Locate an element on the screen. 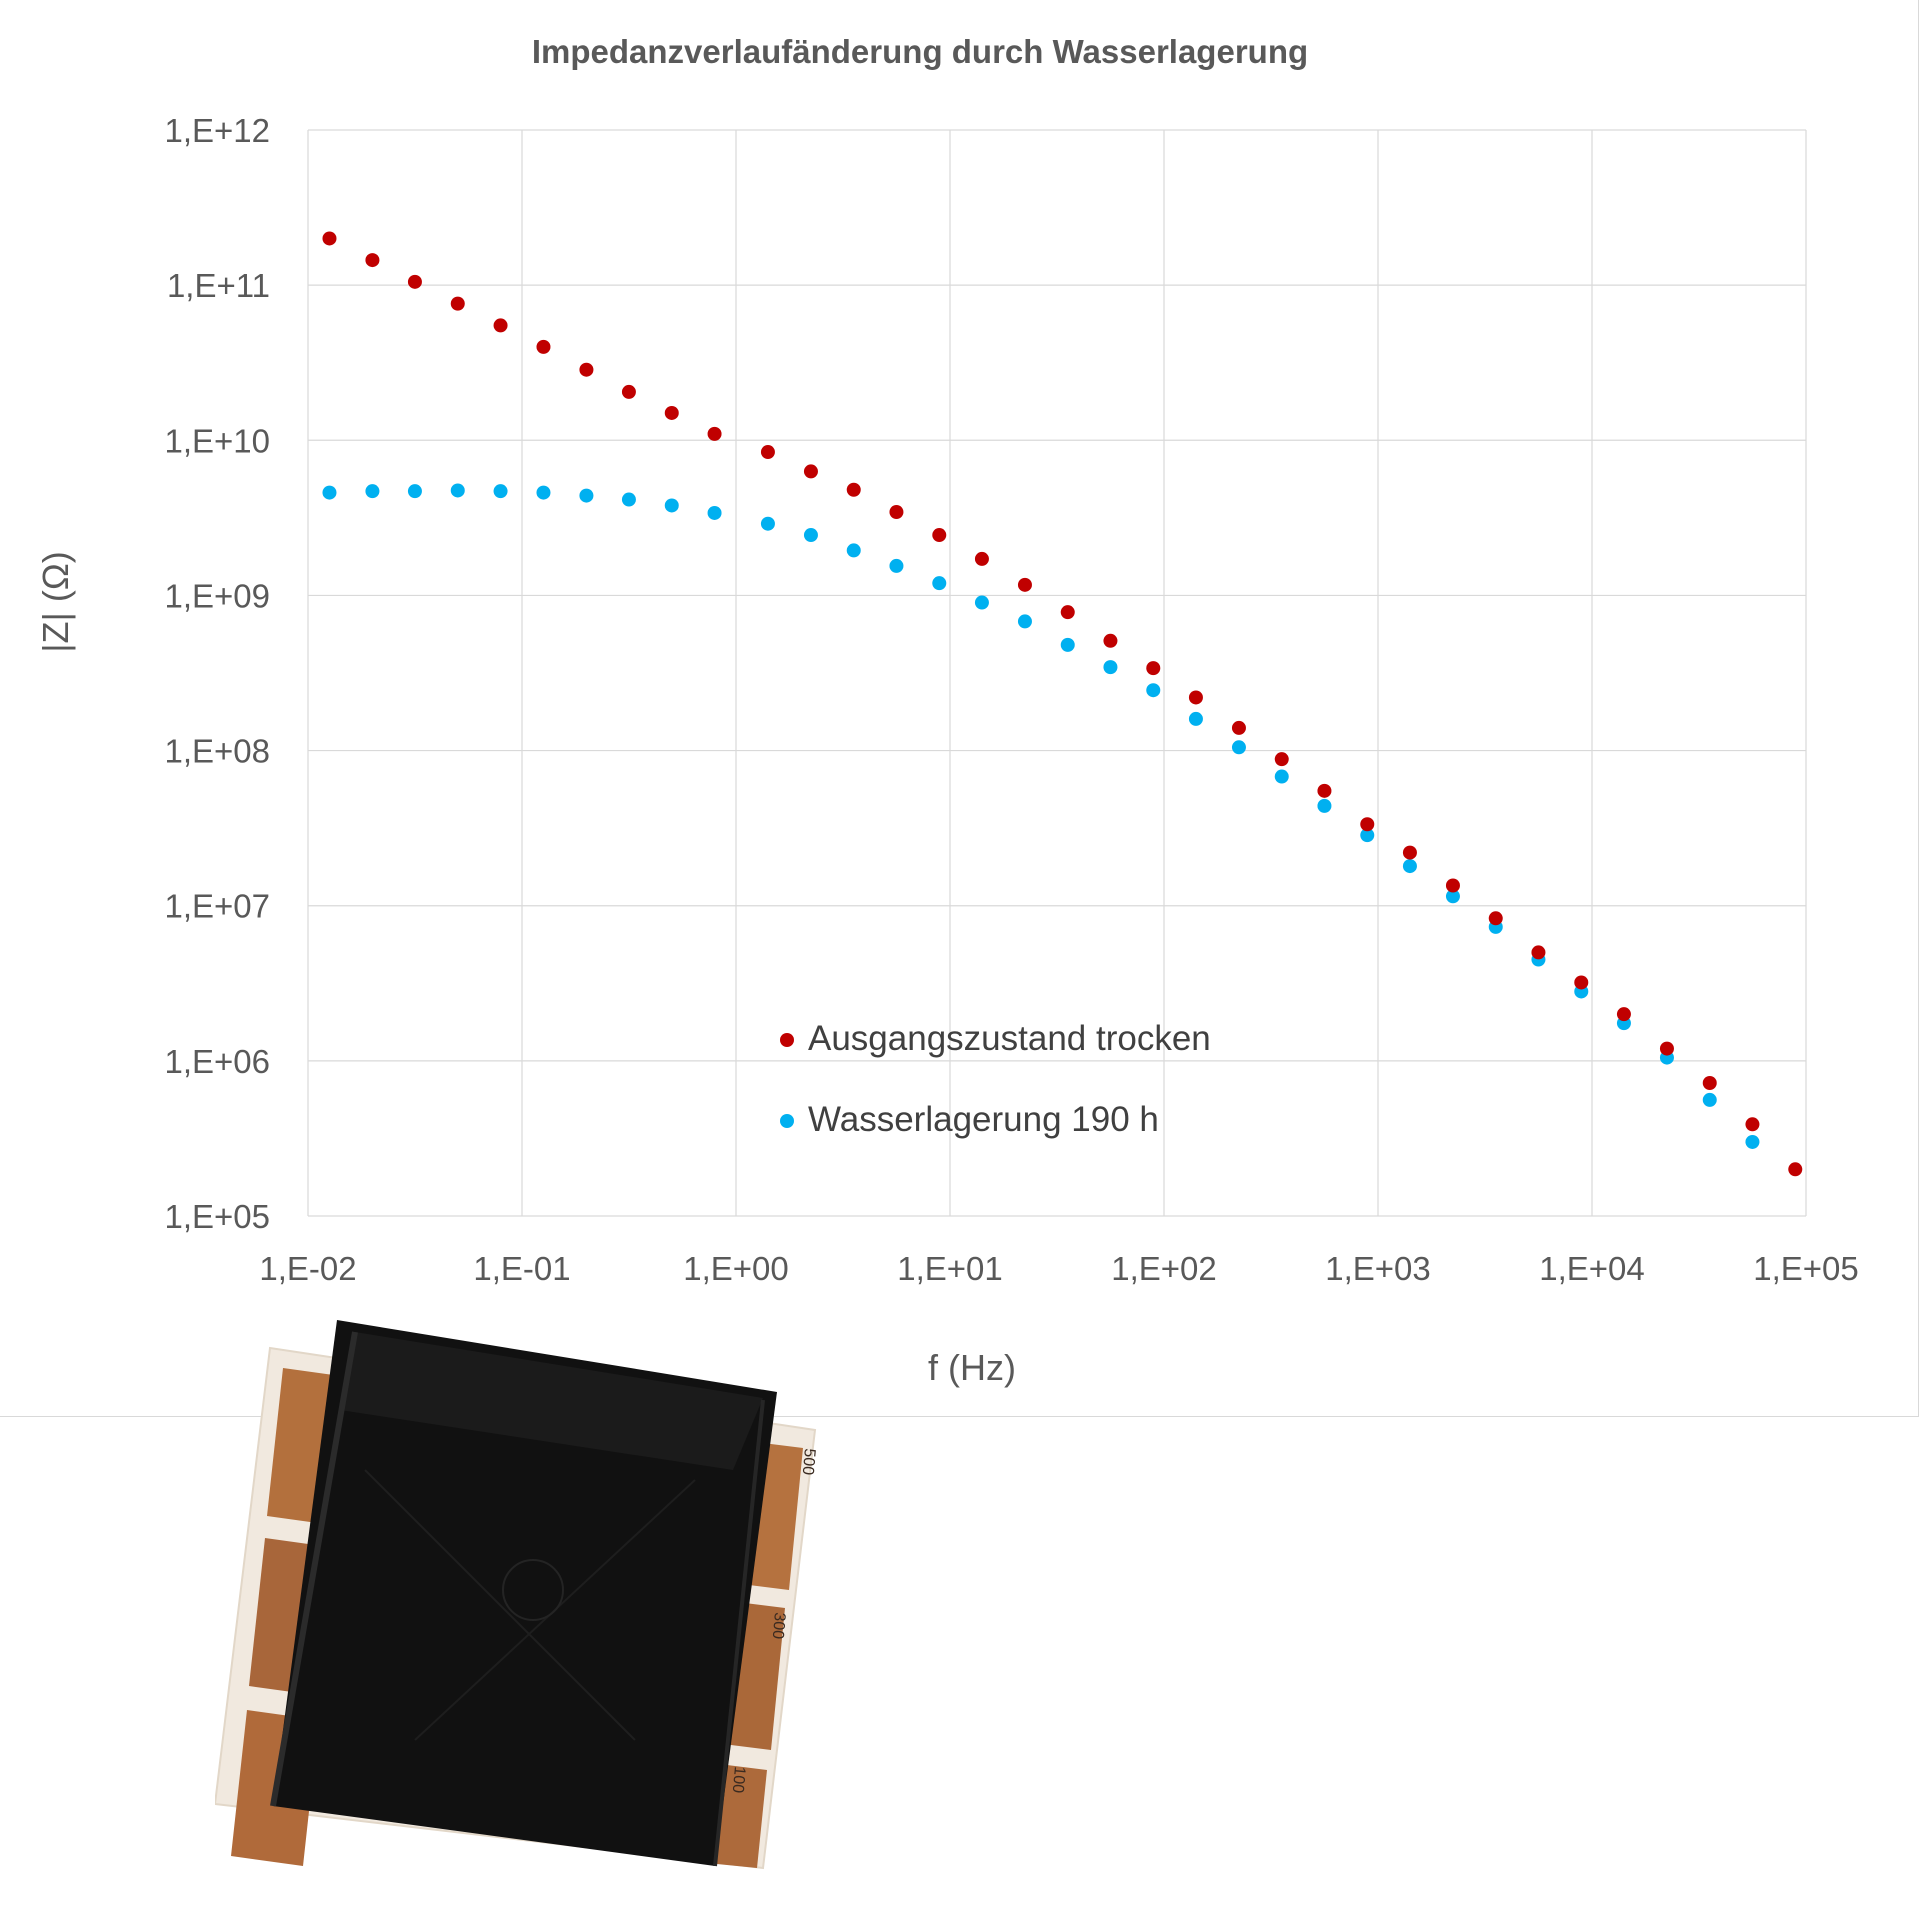  electrode-label-top: 500 is located at coordinates (808, 1462).